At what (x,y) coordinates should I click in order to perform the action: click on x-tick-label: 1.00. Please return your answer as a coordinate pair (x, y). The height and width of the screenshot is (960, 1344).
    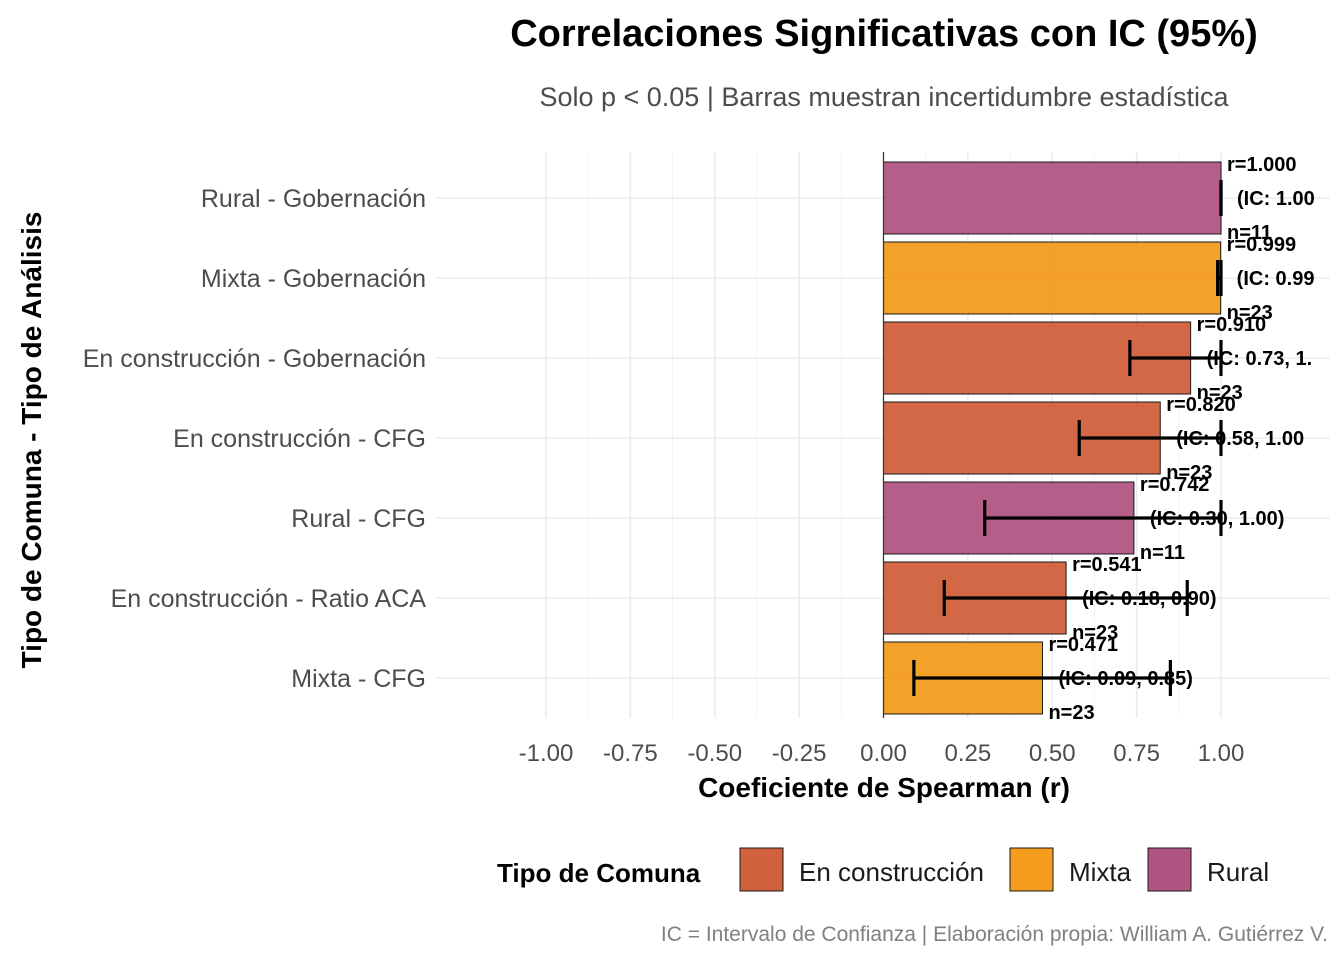
    Looking at the image, I should click on (1221, 753).